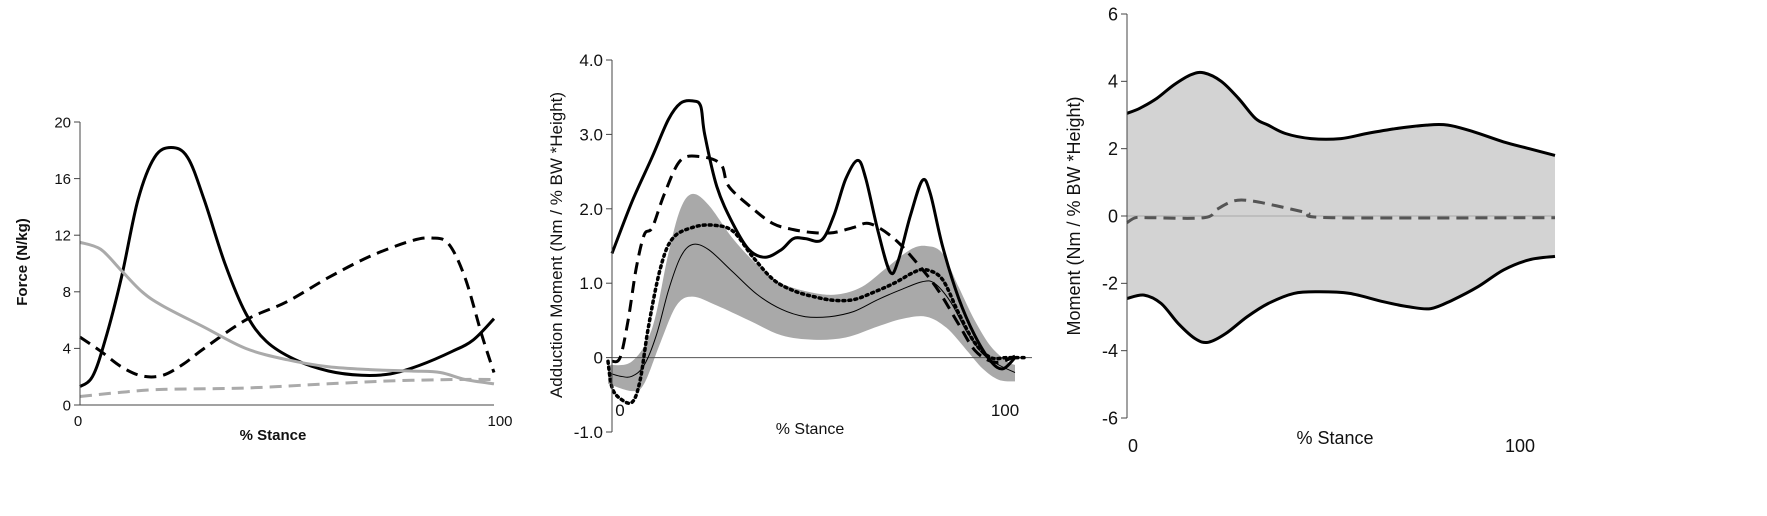 The height and width of the screenshot is (516, 1767). What do you see at coordinates (591, 134) in the screenshot?
I see `y-tick-label: 3.0` at bounding box center [591, 134].